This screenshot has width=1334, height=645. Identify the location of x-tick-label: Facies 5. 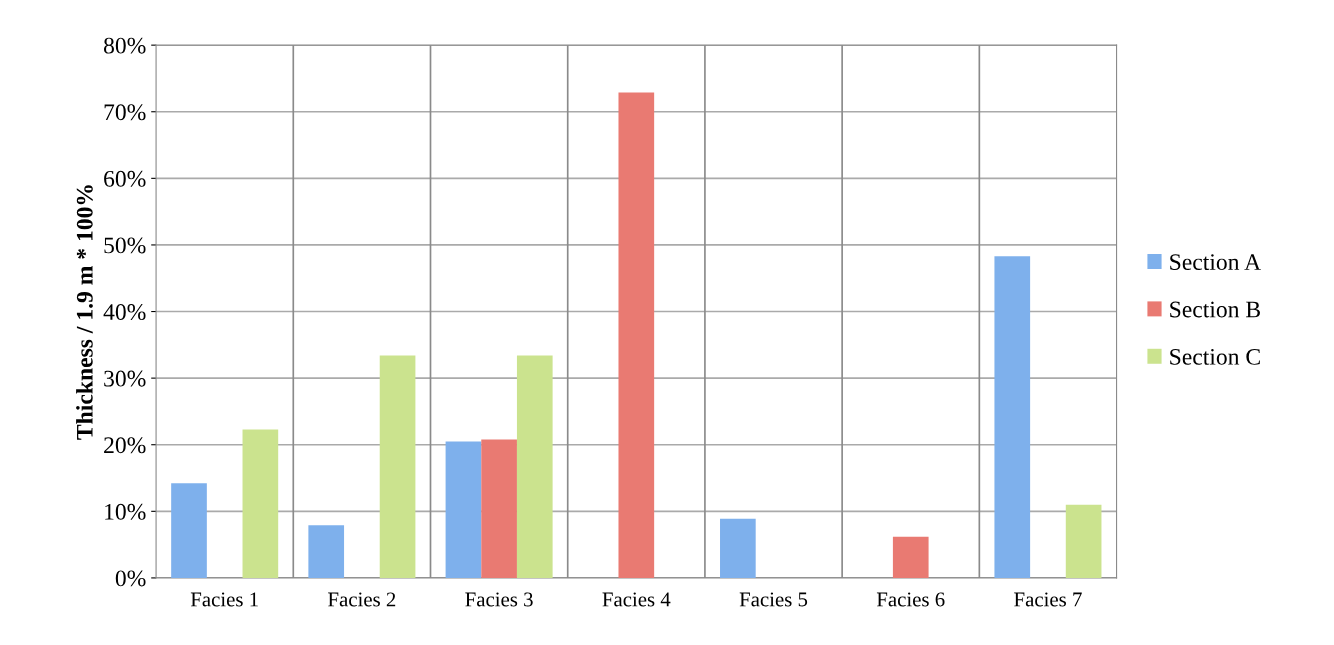
(773, 599).